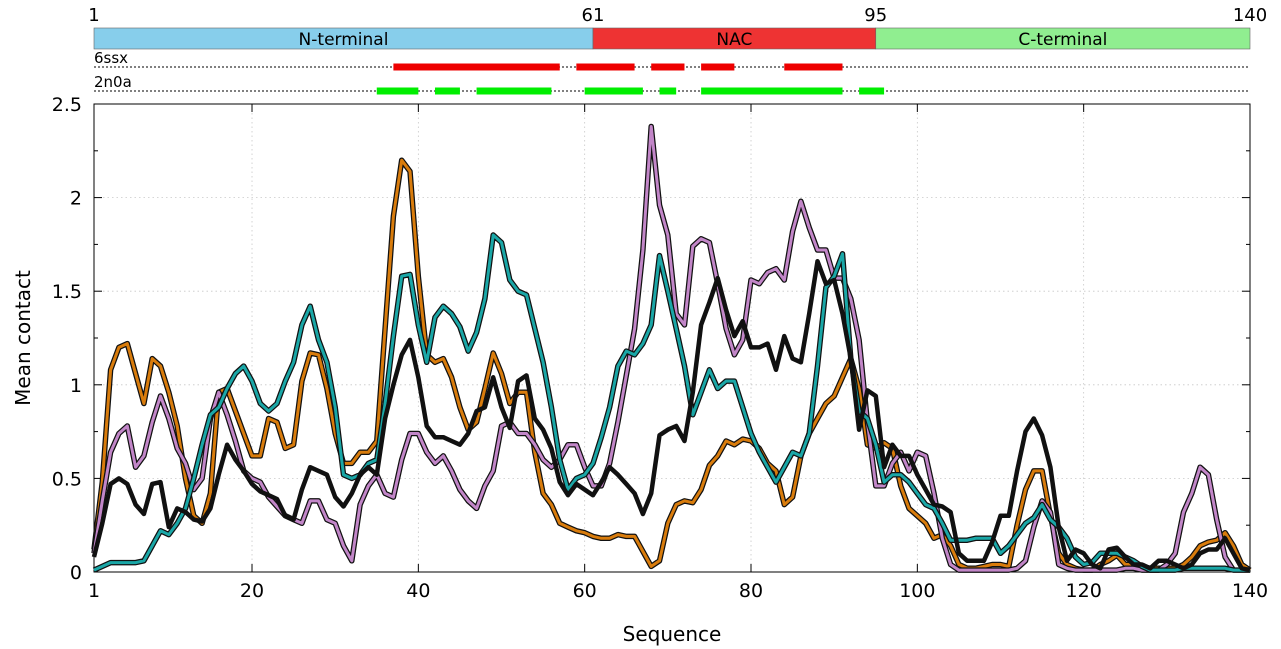 The image size is (1281, 649). I want to click on region-label: N-terminal, so click(344, 40).